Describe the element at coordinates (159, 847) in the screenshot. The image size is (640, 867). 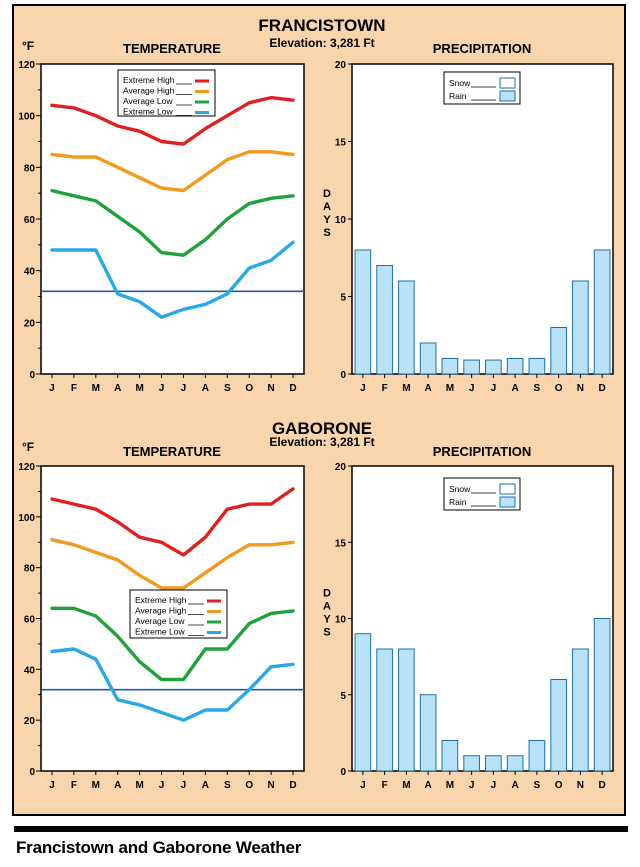
I see `figure-caption: Francistown and Gaborone Weather` at that location.